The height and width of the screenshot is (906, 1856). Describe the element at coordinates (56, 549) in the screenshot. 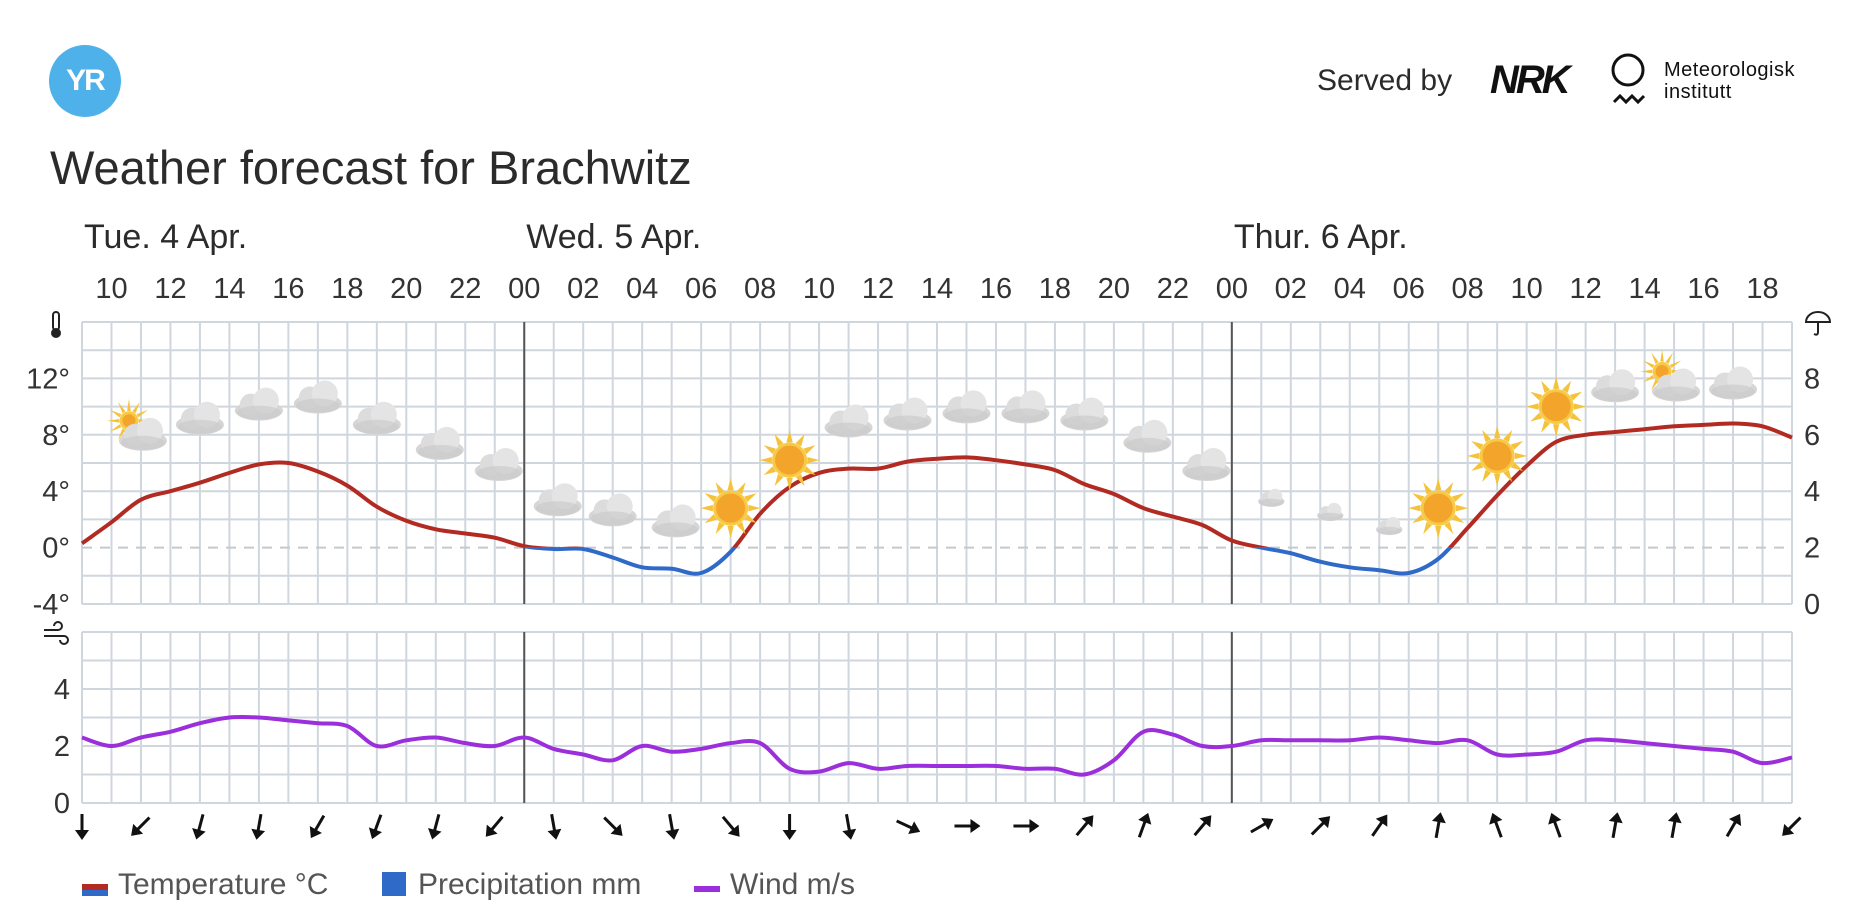

I see `temp-axis-tick-label: 0°` at that location.